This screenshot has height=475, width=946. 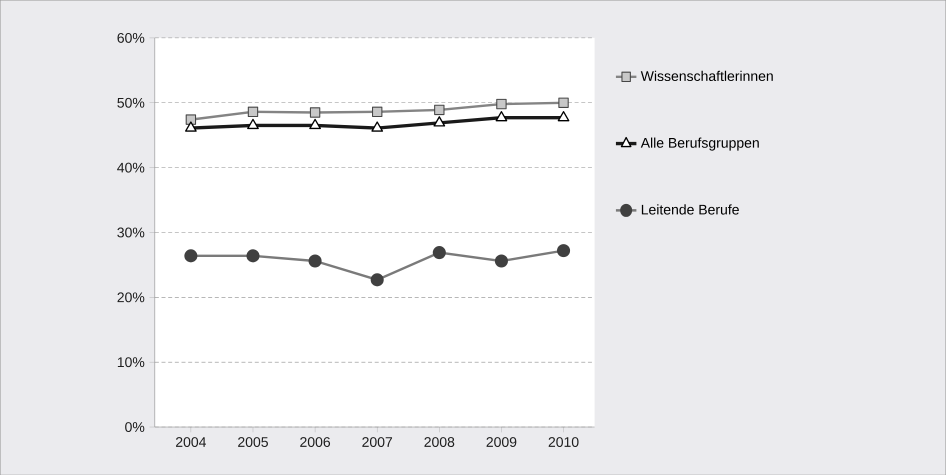 What do you see at coordinates (706, 75) in the screenshot?
I see `legend-label: Wissenschaftlerinnen` at bounding box center [706, 75].